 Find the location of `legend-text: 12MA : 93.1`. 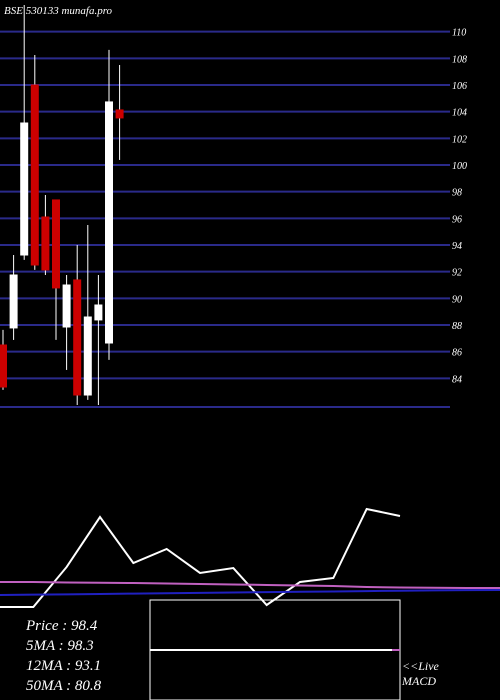

legend-text: 12MA : 93.1 is located at coordinates (63, 666).